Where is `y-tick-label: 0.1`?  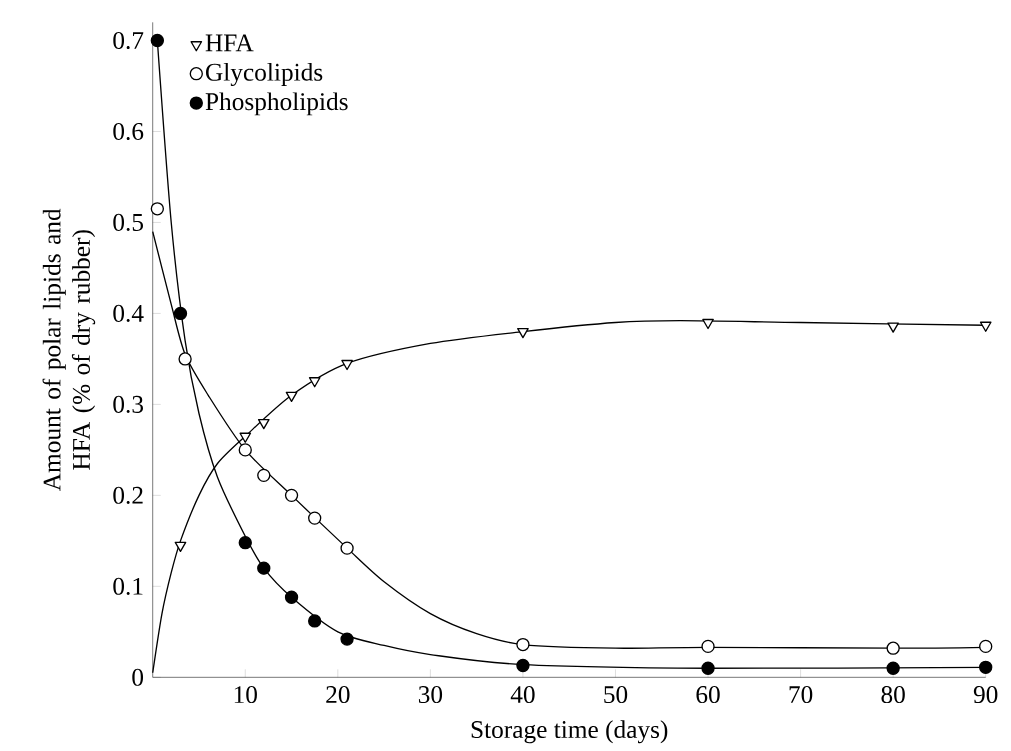 y-tick-label: 0.1 is located at coordinates (128, 586).